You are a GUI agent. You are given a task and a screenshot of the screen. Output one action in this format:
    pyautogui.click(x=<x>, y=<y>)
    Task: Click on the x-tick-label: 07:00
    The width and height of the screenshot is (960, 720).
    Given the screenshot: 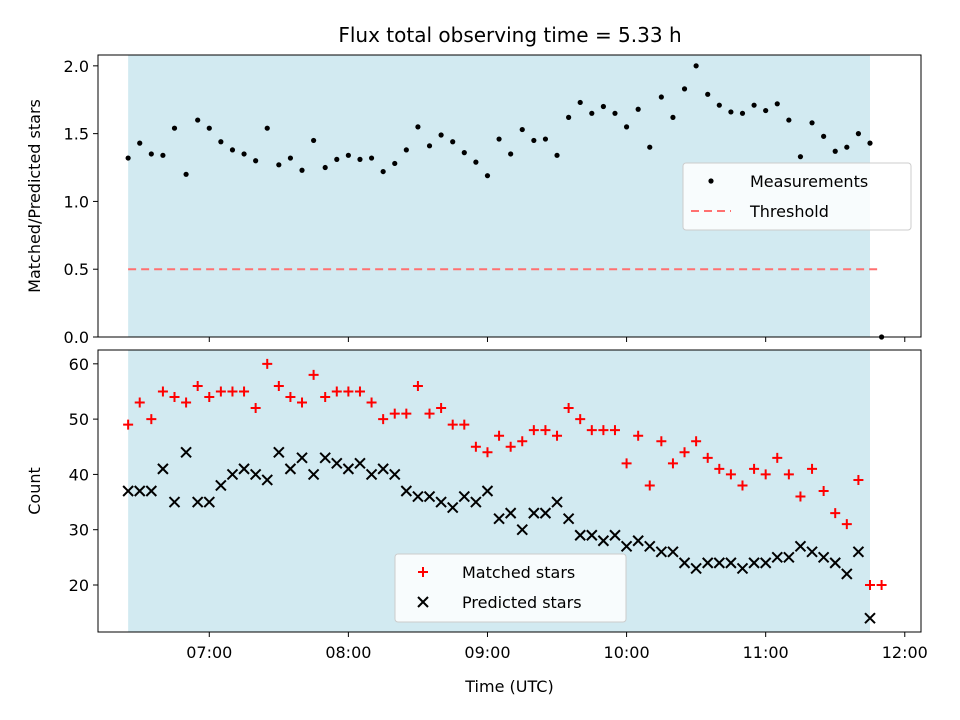 What is the action you would take?
    pyautogui.click(x=209, y=652)
    